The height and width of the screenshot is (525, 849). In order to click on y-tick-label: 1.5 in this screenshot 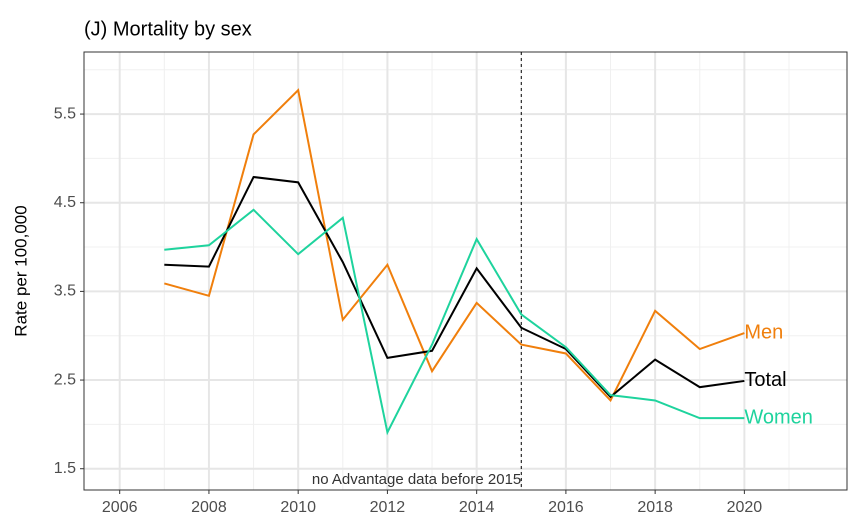, I will do `click(65, 468)`.